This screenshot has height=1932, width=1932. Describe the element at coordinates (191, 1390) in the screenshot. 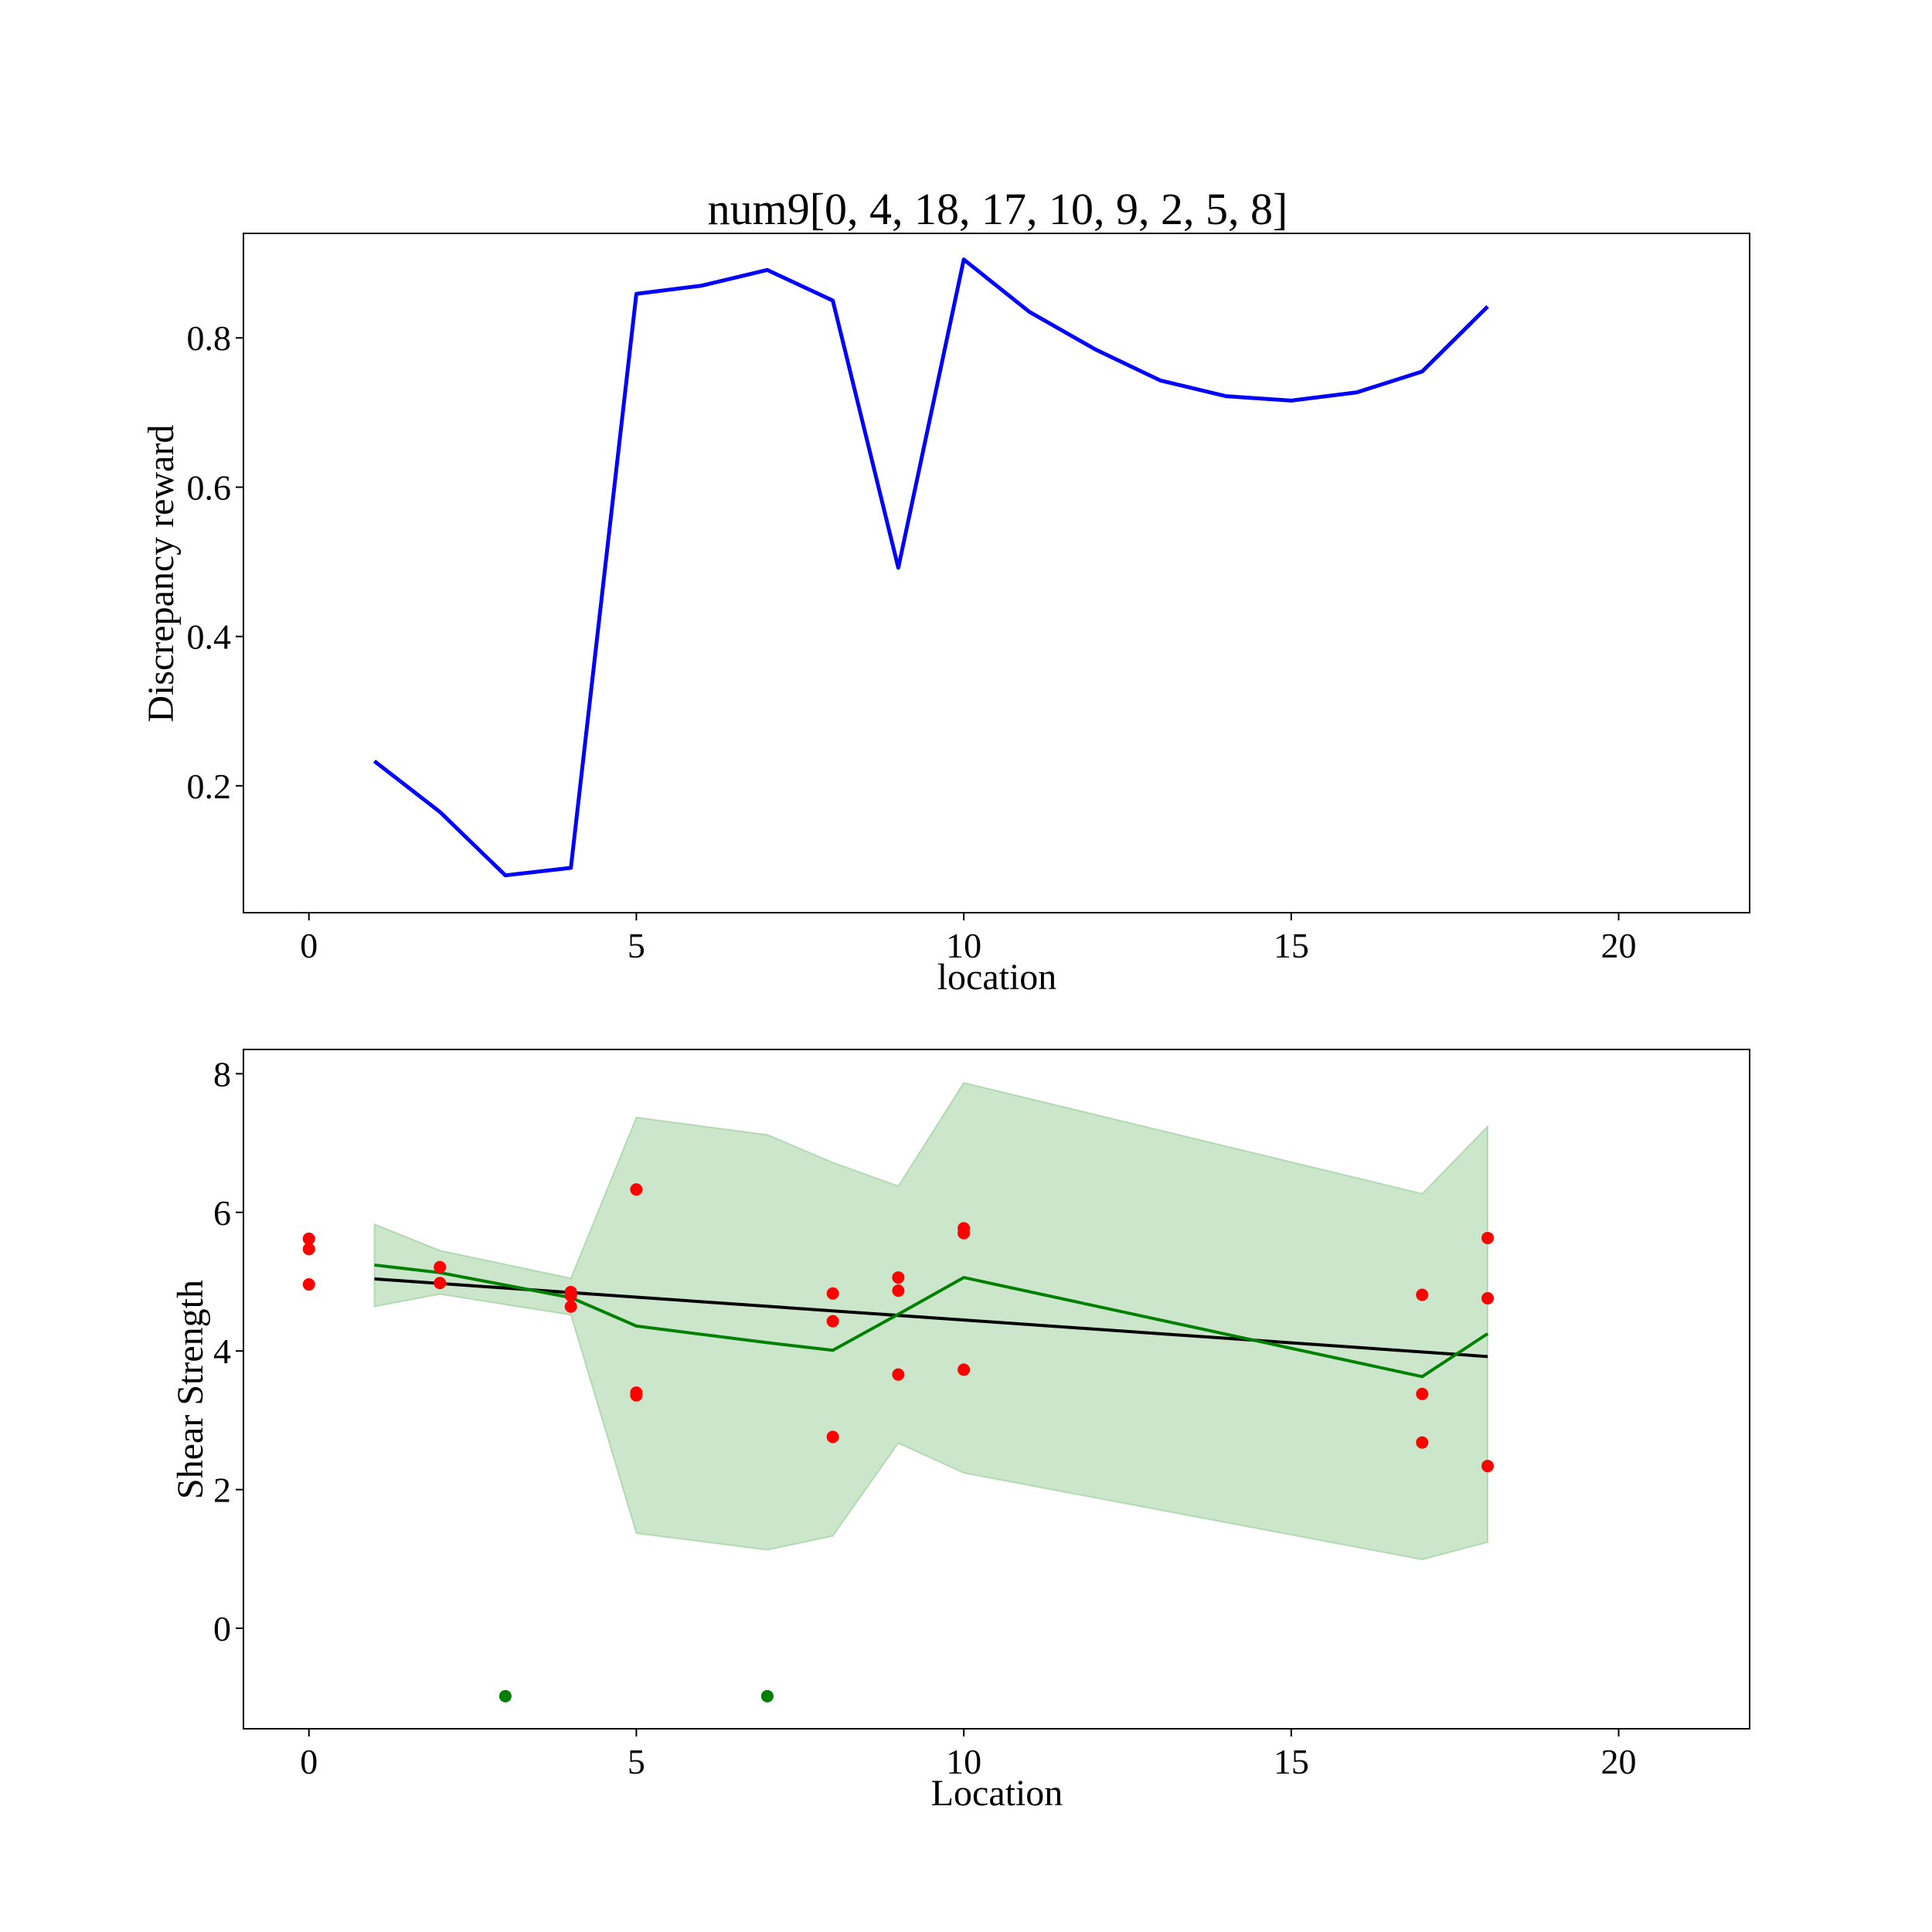

I see `shear-chart-ylabel: Shear Strength` at that location.